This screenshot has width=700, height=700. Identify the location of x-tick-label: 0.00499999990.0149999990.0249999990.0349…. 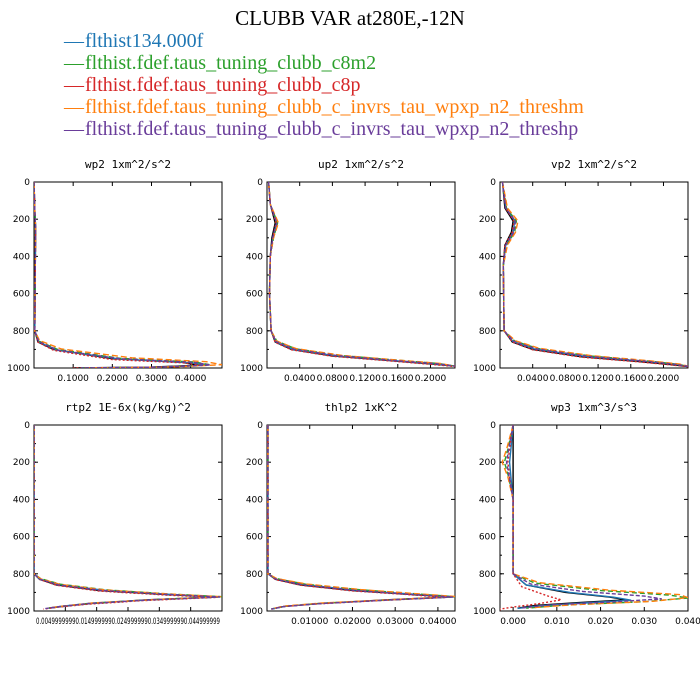
(128, 622).